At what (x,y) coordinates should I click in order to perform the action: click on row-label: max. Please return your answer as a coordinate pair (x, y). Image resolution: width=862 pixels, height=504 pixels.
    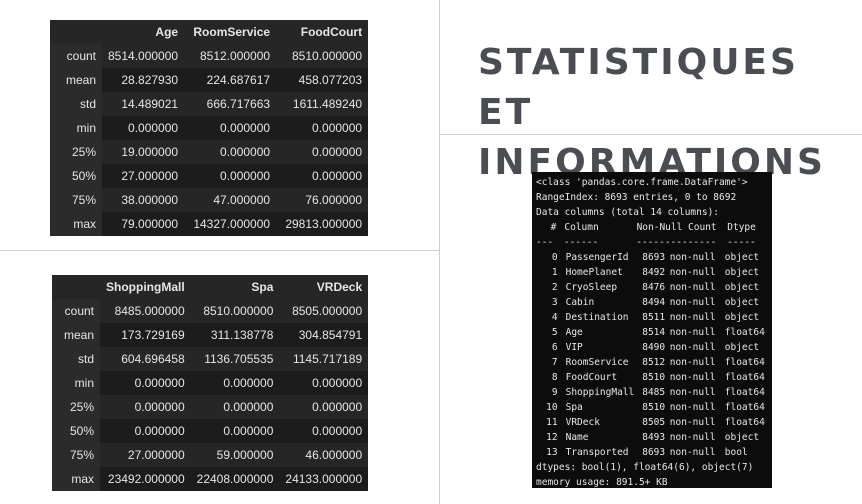
    Looking at the image, I should click on (76, 224).